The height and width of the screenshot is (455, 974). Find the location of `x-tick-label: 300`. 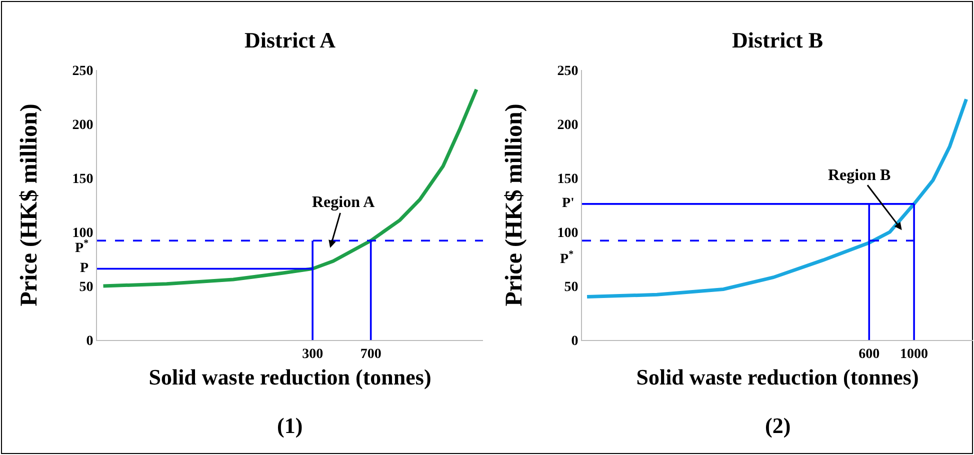

x-tick-label: 300 is located at coordinates (313, 354).